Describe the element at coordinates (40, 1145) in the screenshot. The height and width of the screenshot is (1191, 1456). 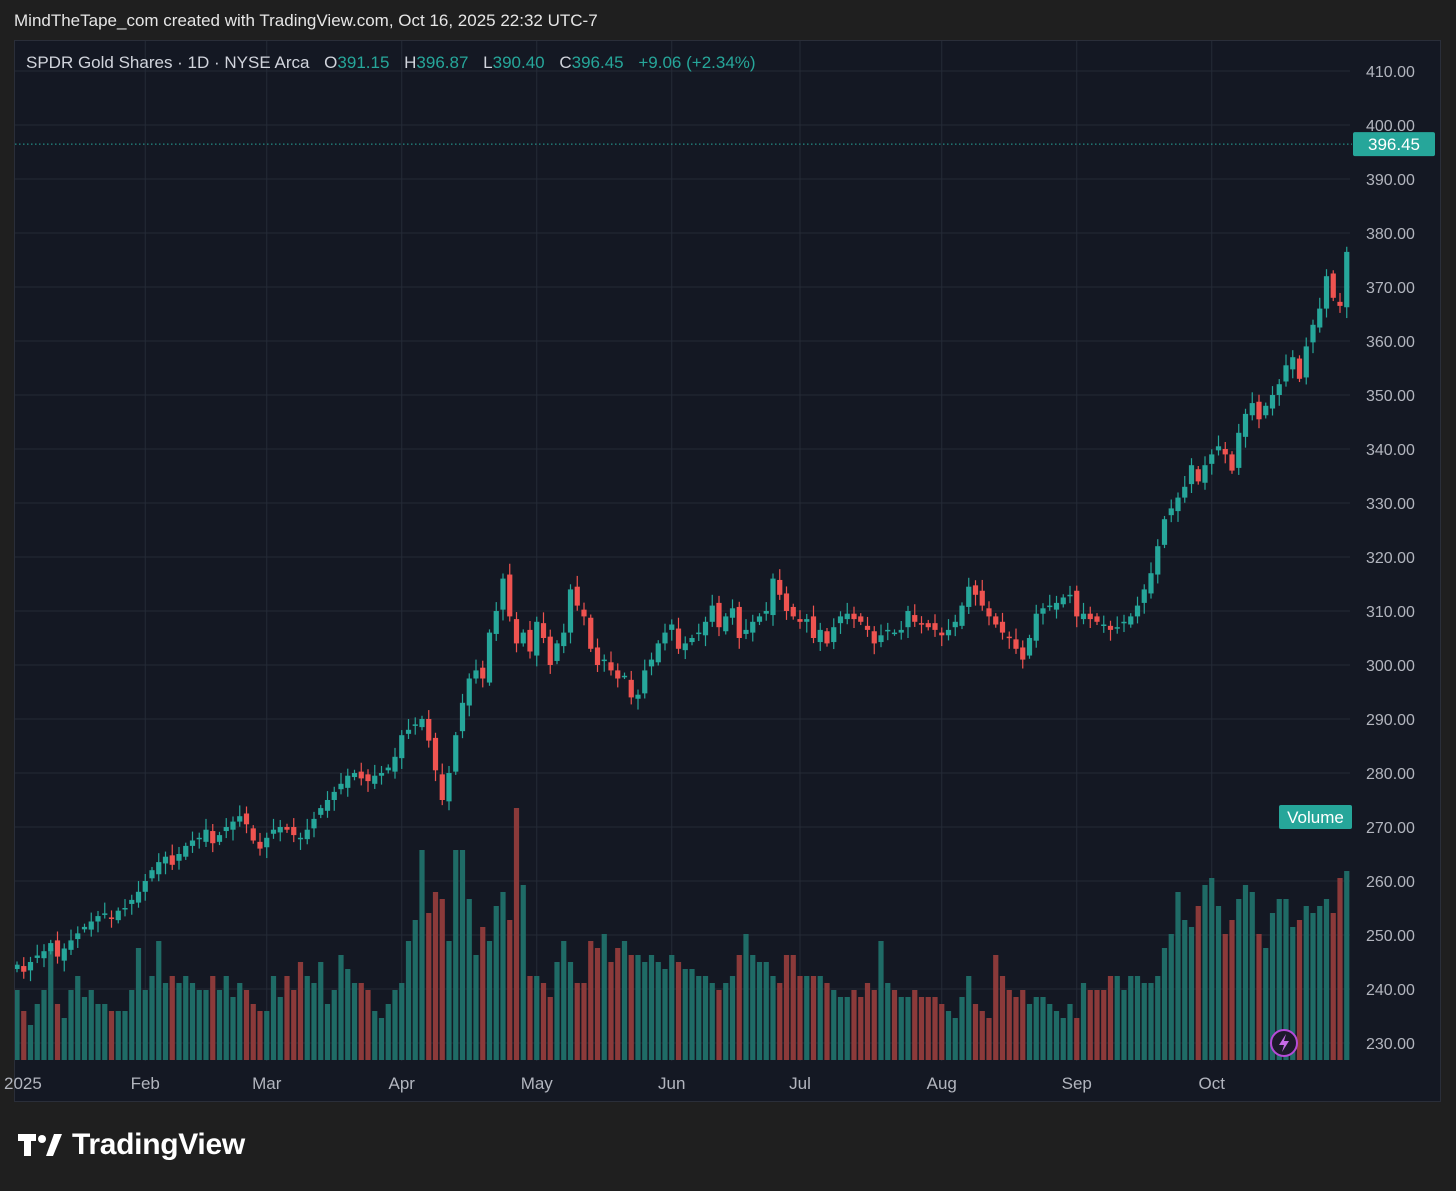
I see `tradingview-logo-icon` at that location.